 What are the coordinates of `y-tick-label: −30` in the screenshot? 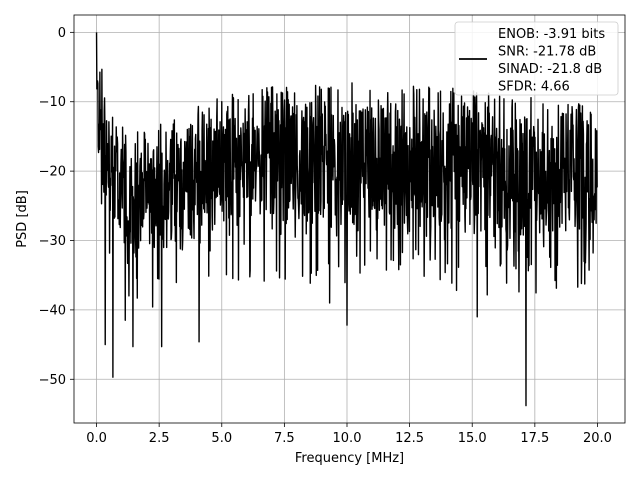 It's located at (52, 241).